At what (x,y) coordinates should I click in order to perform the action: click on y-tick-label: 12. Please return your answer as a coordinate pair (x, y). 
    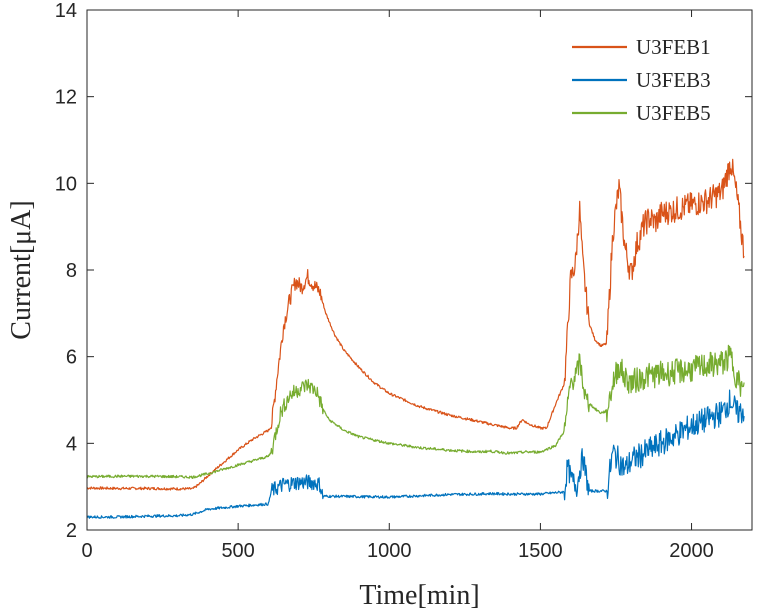
    Looking at the image, I should click on (66, 98).